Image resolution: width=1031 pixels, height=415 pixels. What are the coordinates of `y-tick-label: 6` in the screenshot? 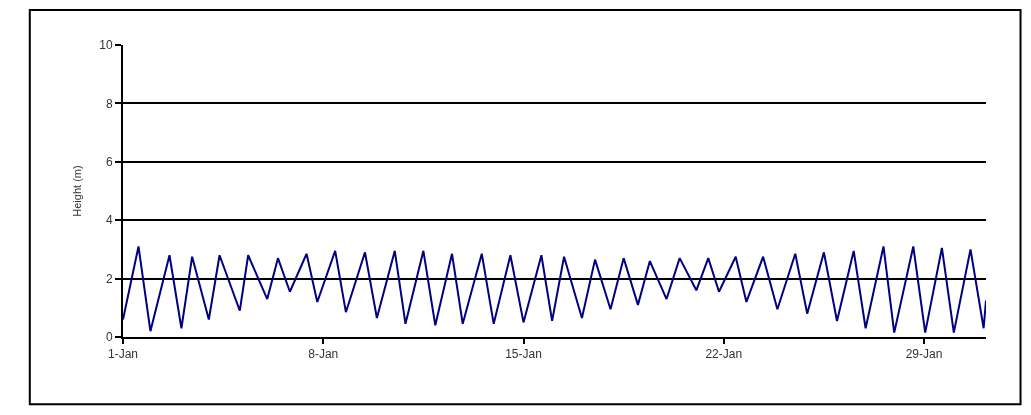 It's located at (109, 162).